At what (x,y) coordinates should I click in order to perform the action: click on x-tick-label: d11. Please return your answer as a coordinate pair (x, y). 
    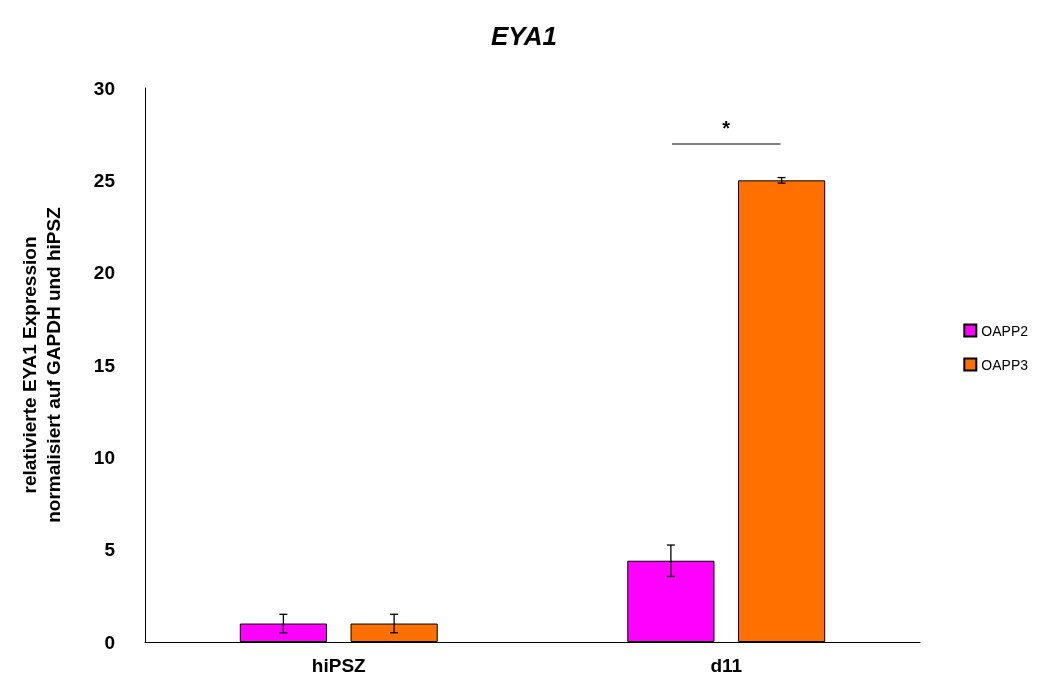
    Looking at the image, I should click on (726, 665).